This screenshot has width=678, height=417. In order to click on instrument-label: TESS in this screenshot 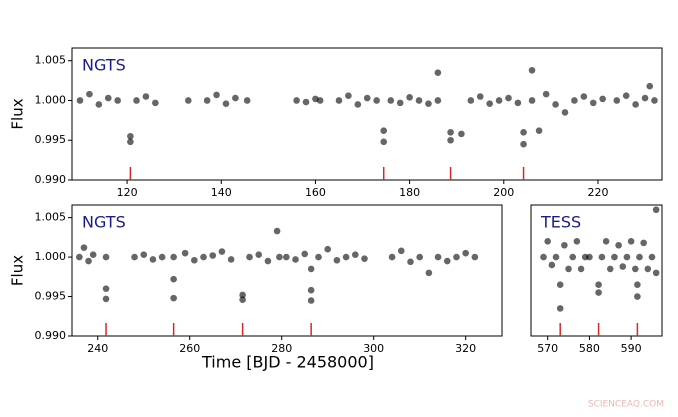, I will do `click(560, 222)`.